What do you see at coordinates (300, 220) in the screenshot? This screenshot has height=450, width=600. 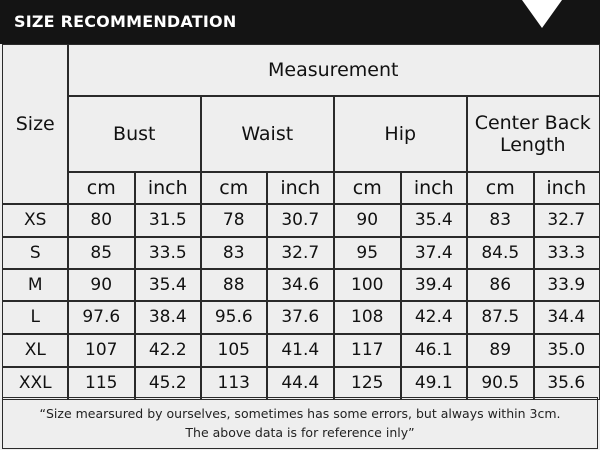 I see `value-cell: 30.7` at bounding box center [300, 220].